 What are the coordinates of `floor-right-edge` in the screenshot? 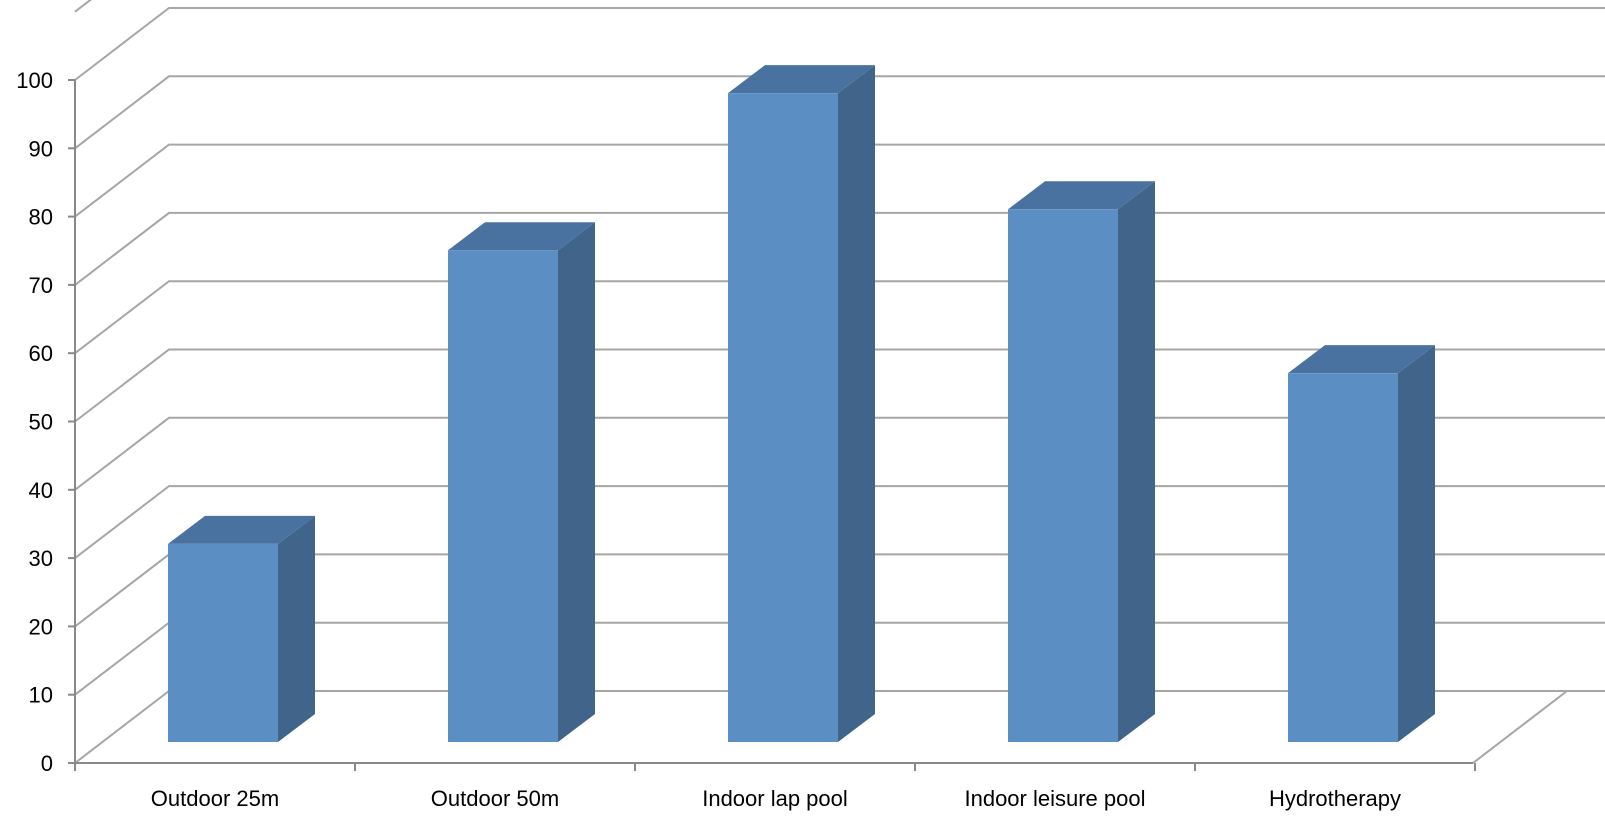 It's located at (1520, 727).